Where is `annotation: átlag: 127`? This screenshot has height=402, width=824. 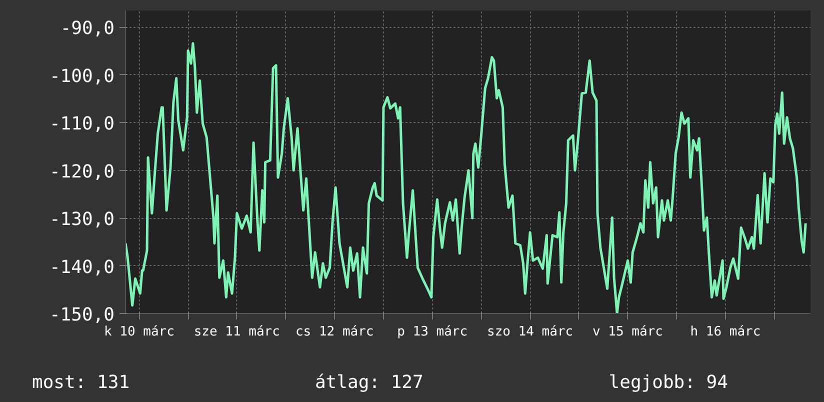 annotation: átlag: 127 is located at coordinates (369, 383).